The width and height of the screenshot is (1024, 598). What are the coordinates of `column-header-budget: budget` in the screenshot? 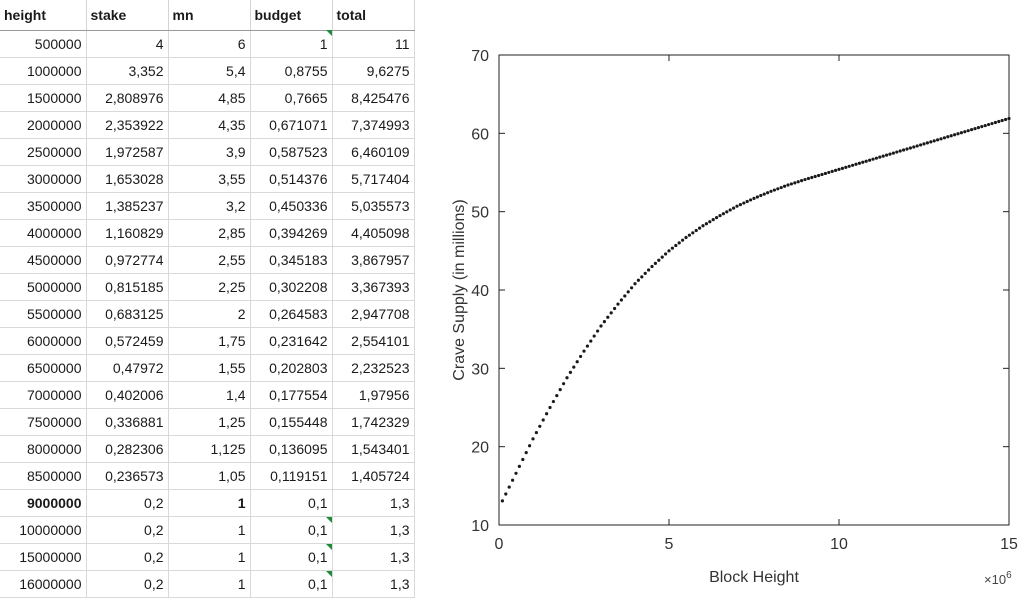 It's located at (291, 15).